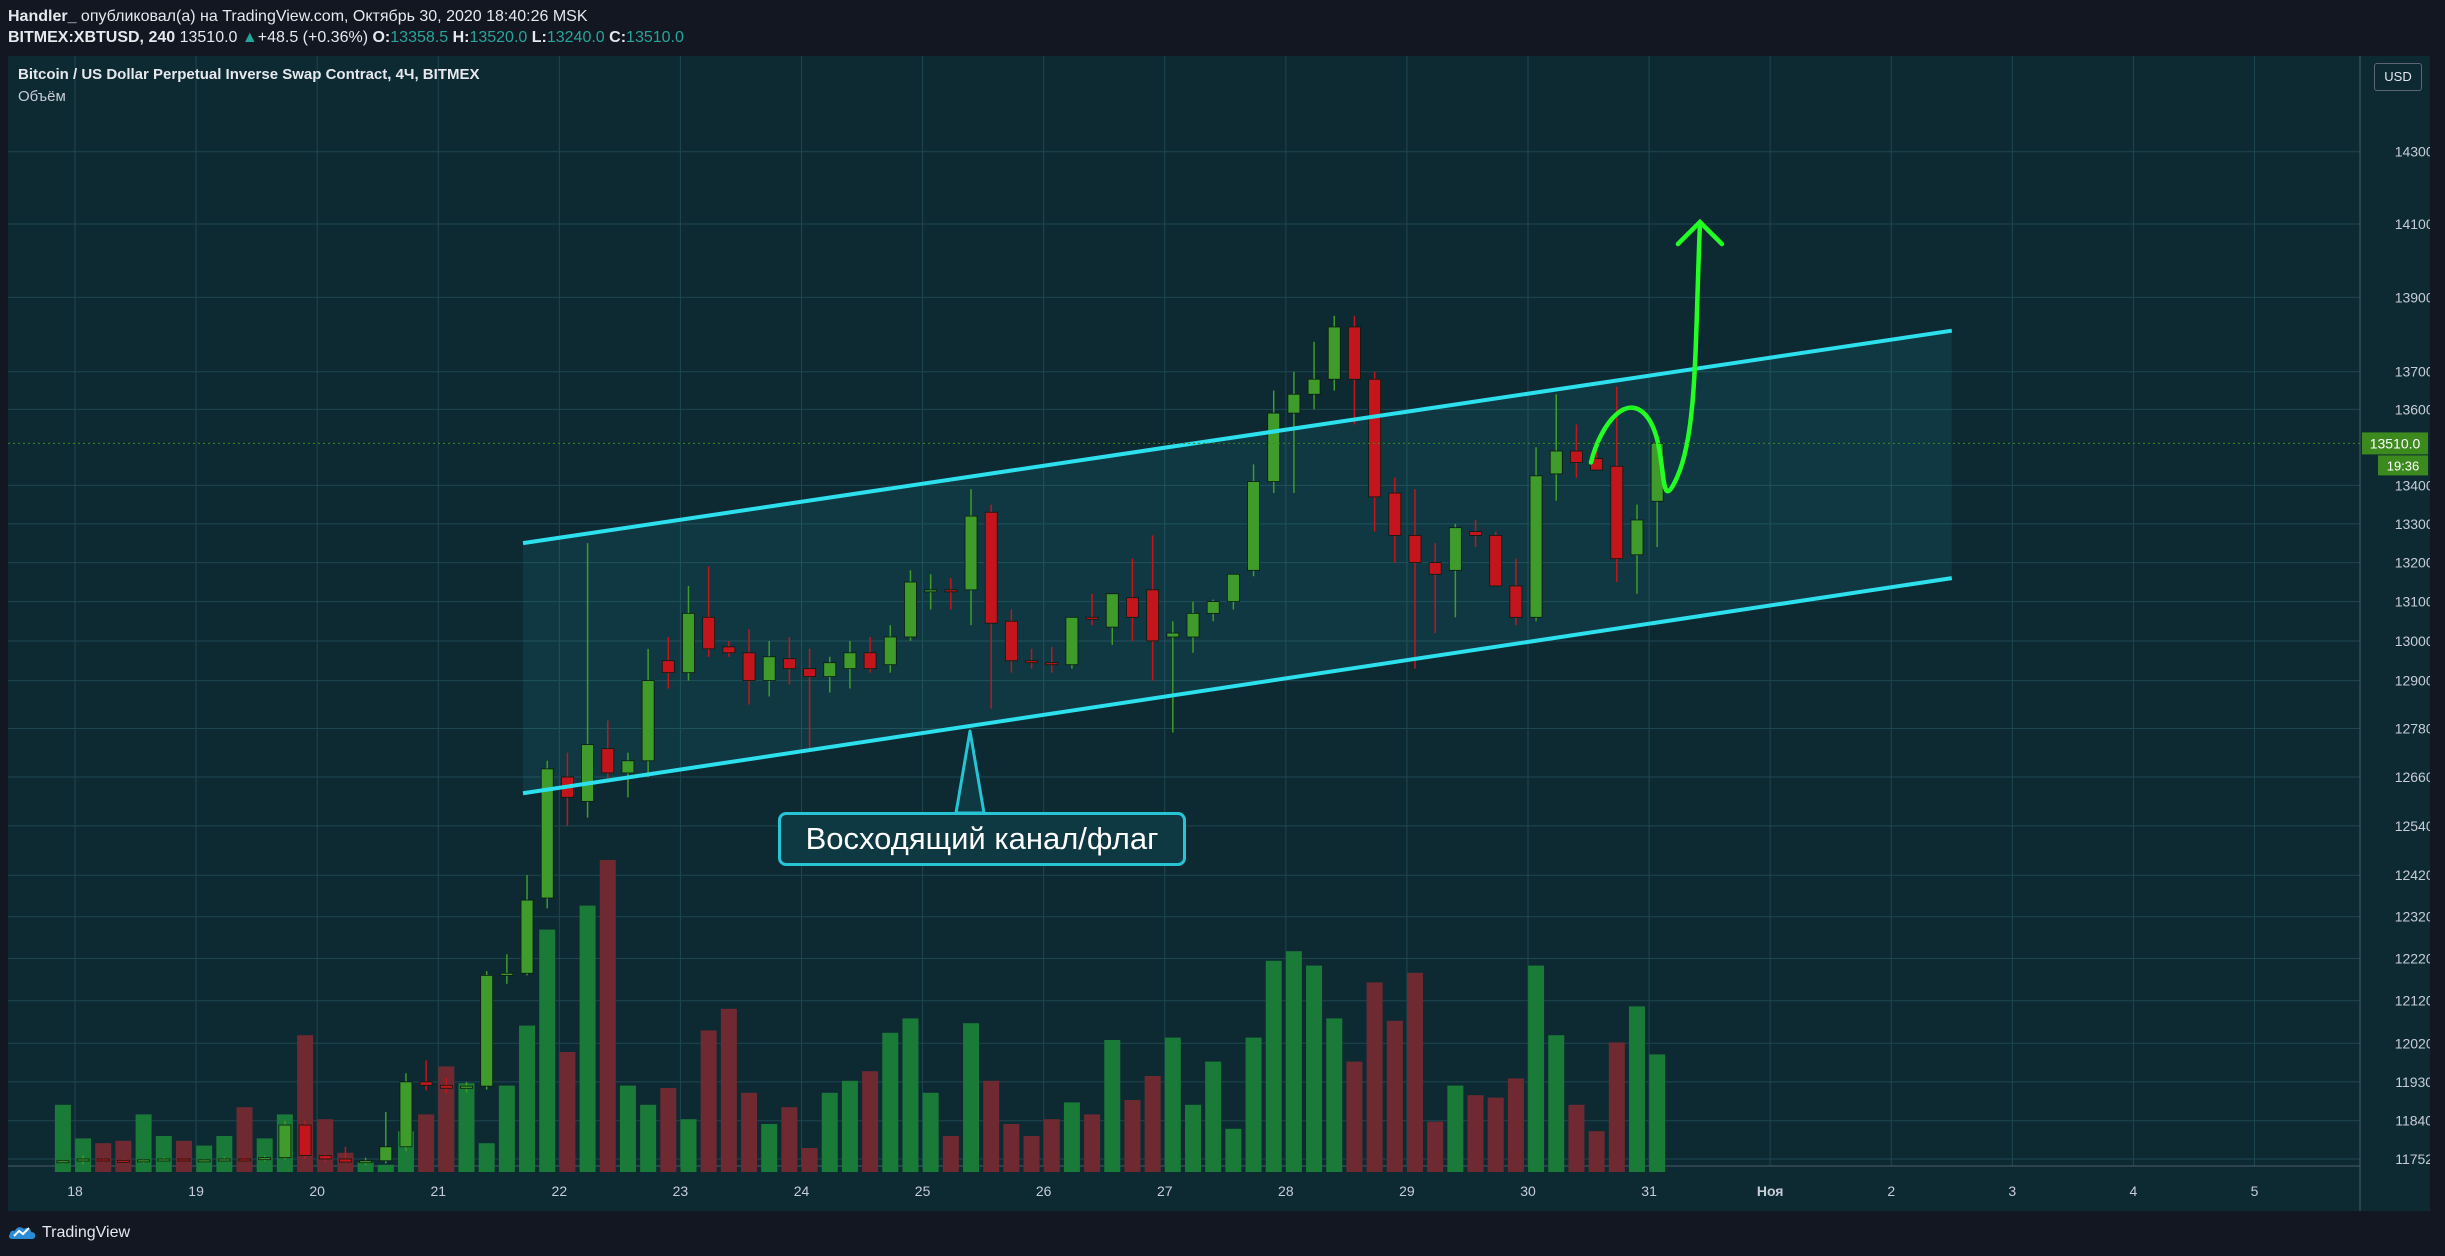 The image size is (2445, 1256). I want to click on time-tick-label: 4, so click(2134, 1191).